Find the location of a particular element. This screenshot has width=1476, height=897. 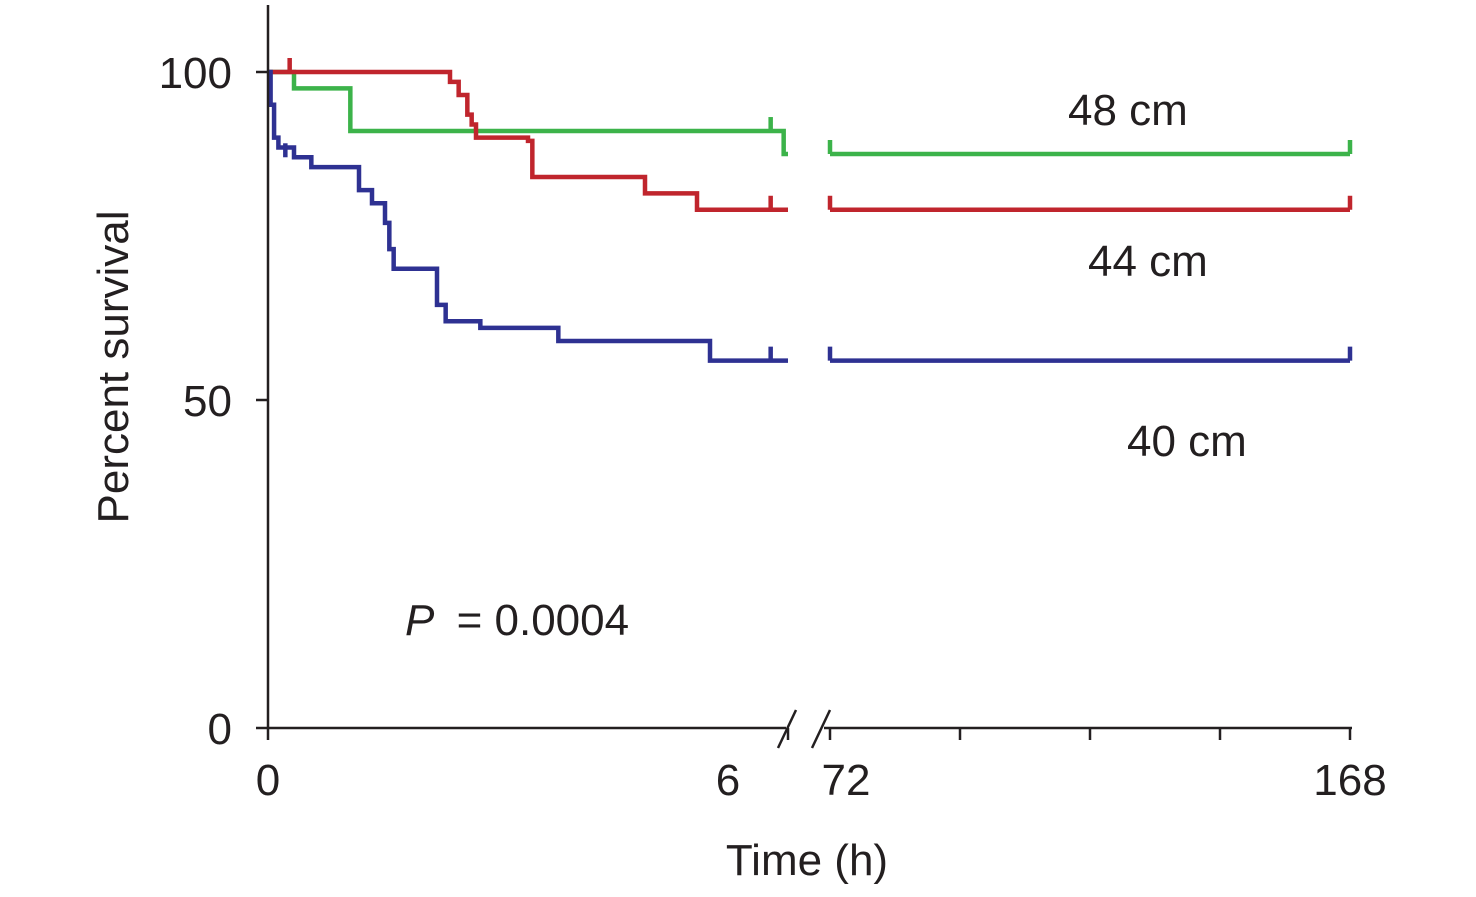

x-tick-label-6: 6 is located at coordinates (728, 780).